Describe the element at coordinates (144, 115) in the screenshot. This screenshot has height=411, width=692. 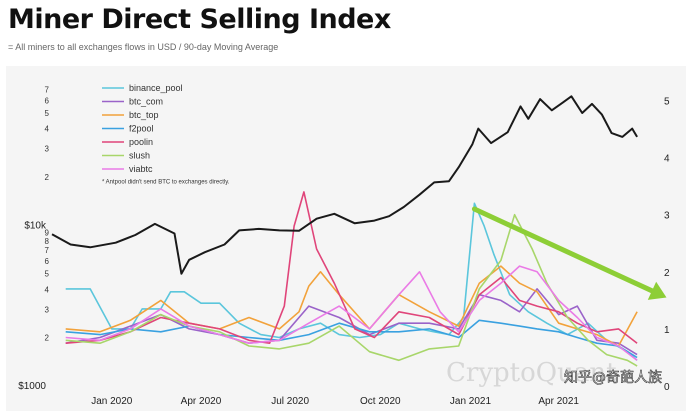
I see `legend-label-btc-top: btc_top` at that location.